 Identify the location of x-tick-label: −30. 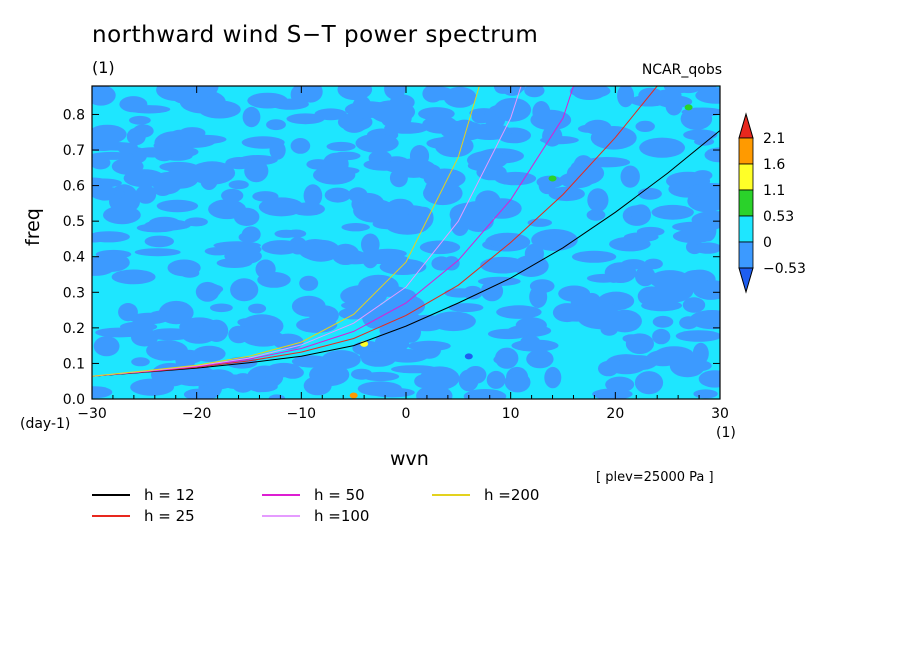
(92, 414).